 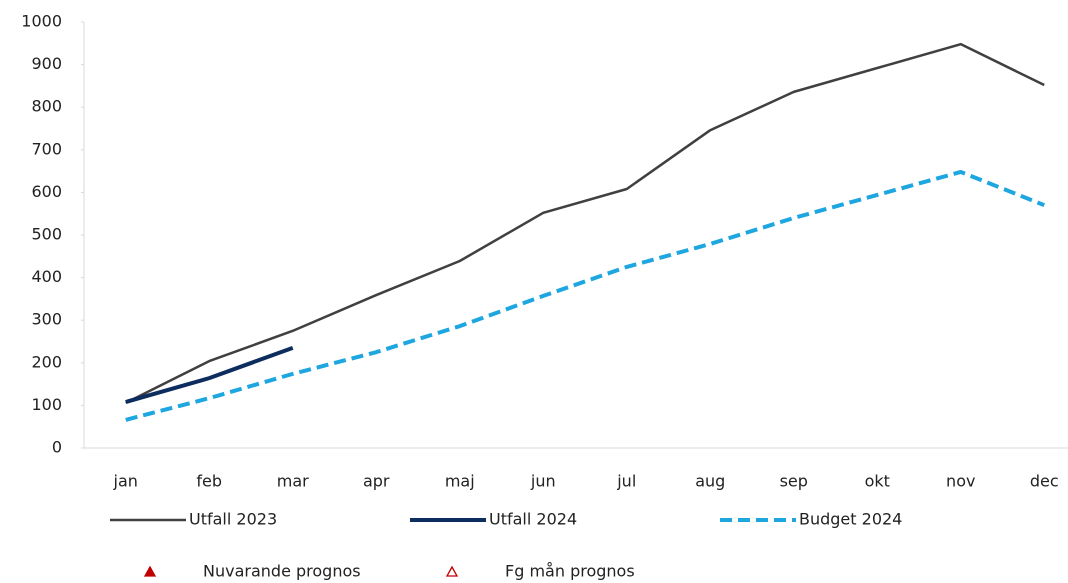 What do you see at coordinates (533, 519) in the screenshot?
I see `legend-label: Utfall 2024` at bounding box center [533, 519].